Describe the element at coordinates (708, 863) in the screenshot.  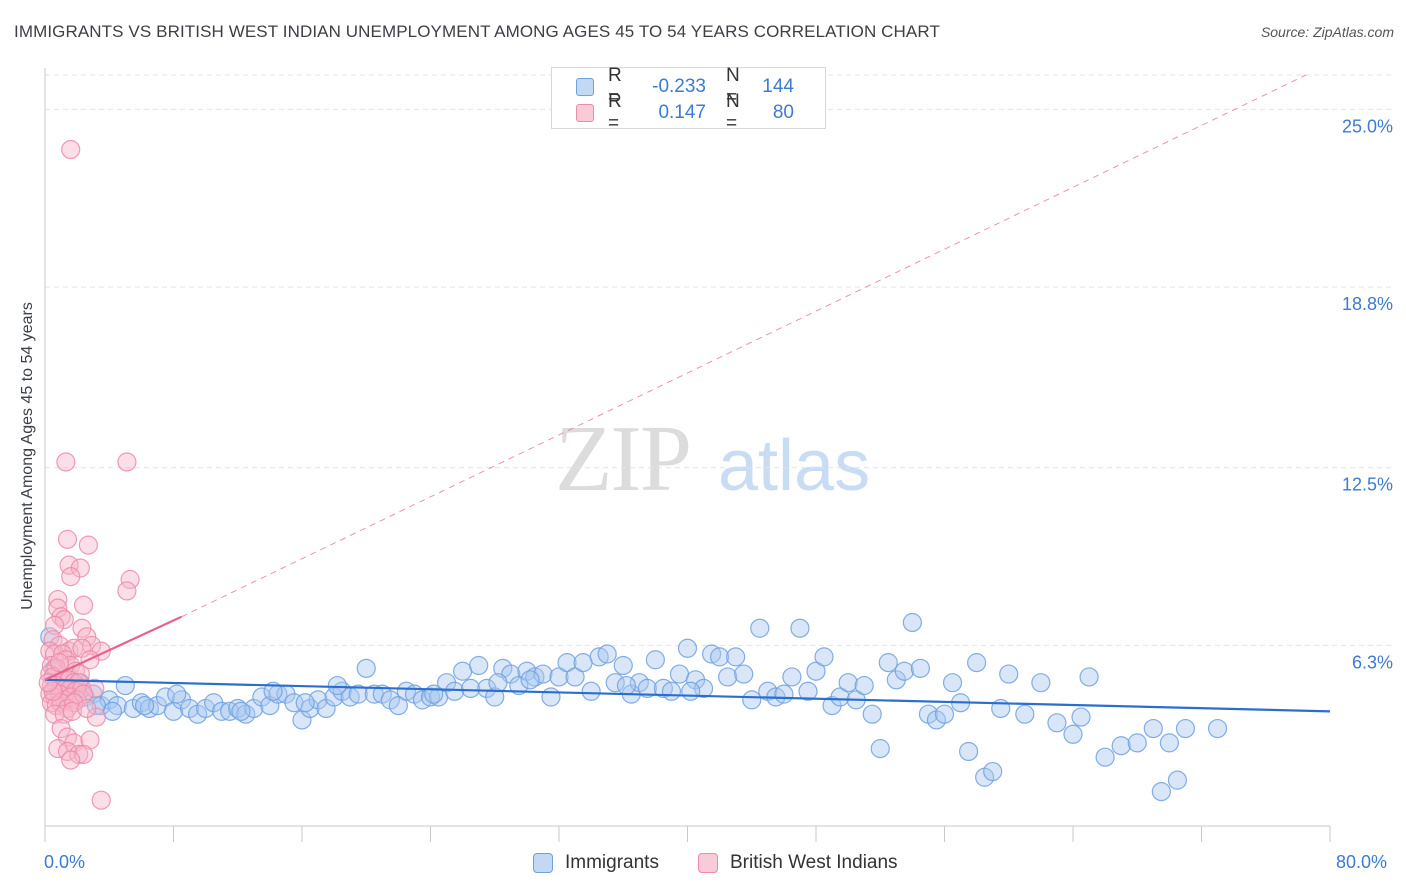
I see `bwi-legend-swatch` at that location.